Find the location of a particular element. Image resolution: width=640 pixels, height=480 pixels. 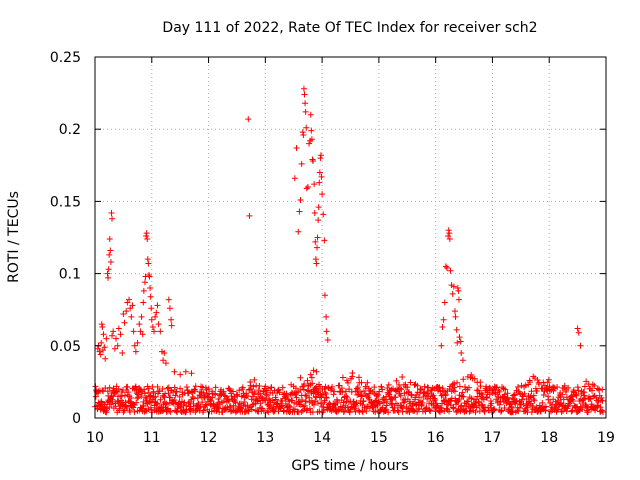

x-tick-label: 17 is located at coordinates (493, 438).